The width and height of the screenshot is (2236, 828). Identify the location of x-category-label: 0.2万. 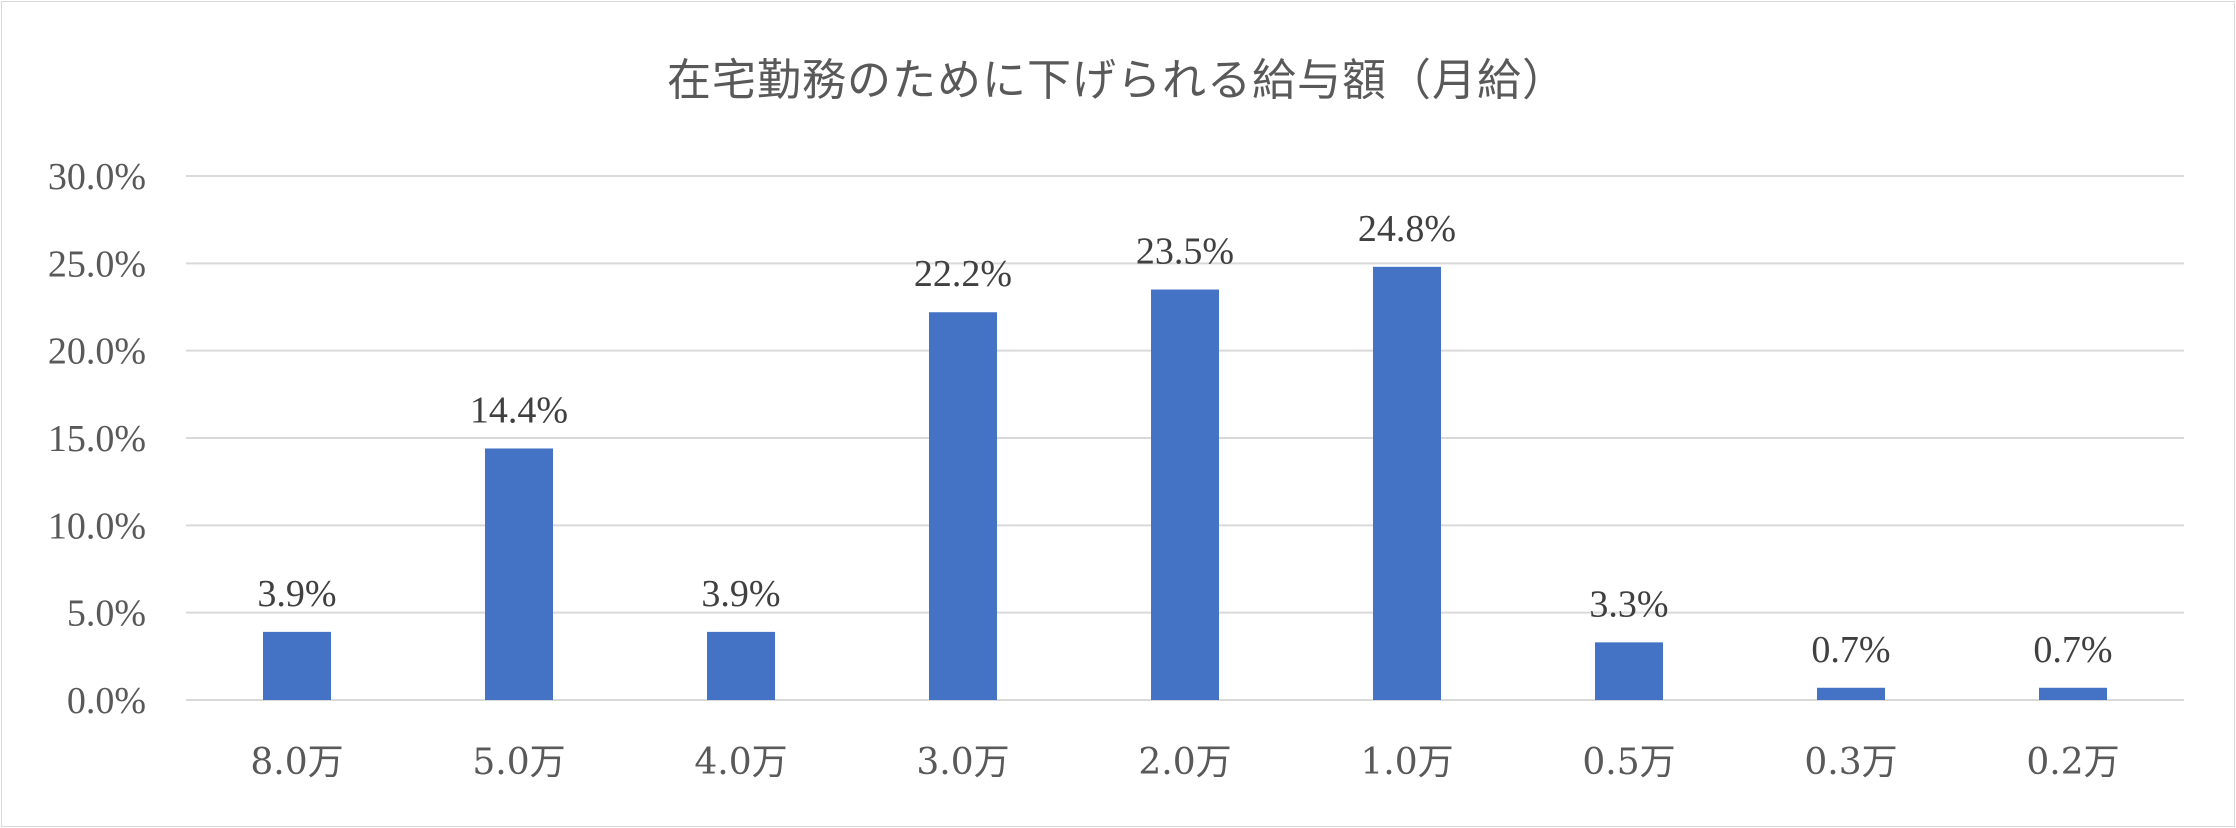
(2072, 762).